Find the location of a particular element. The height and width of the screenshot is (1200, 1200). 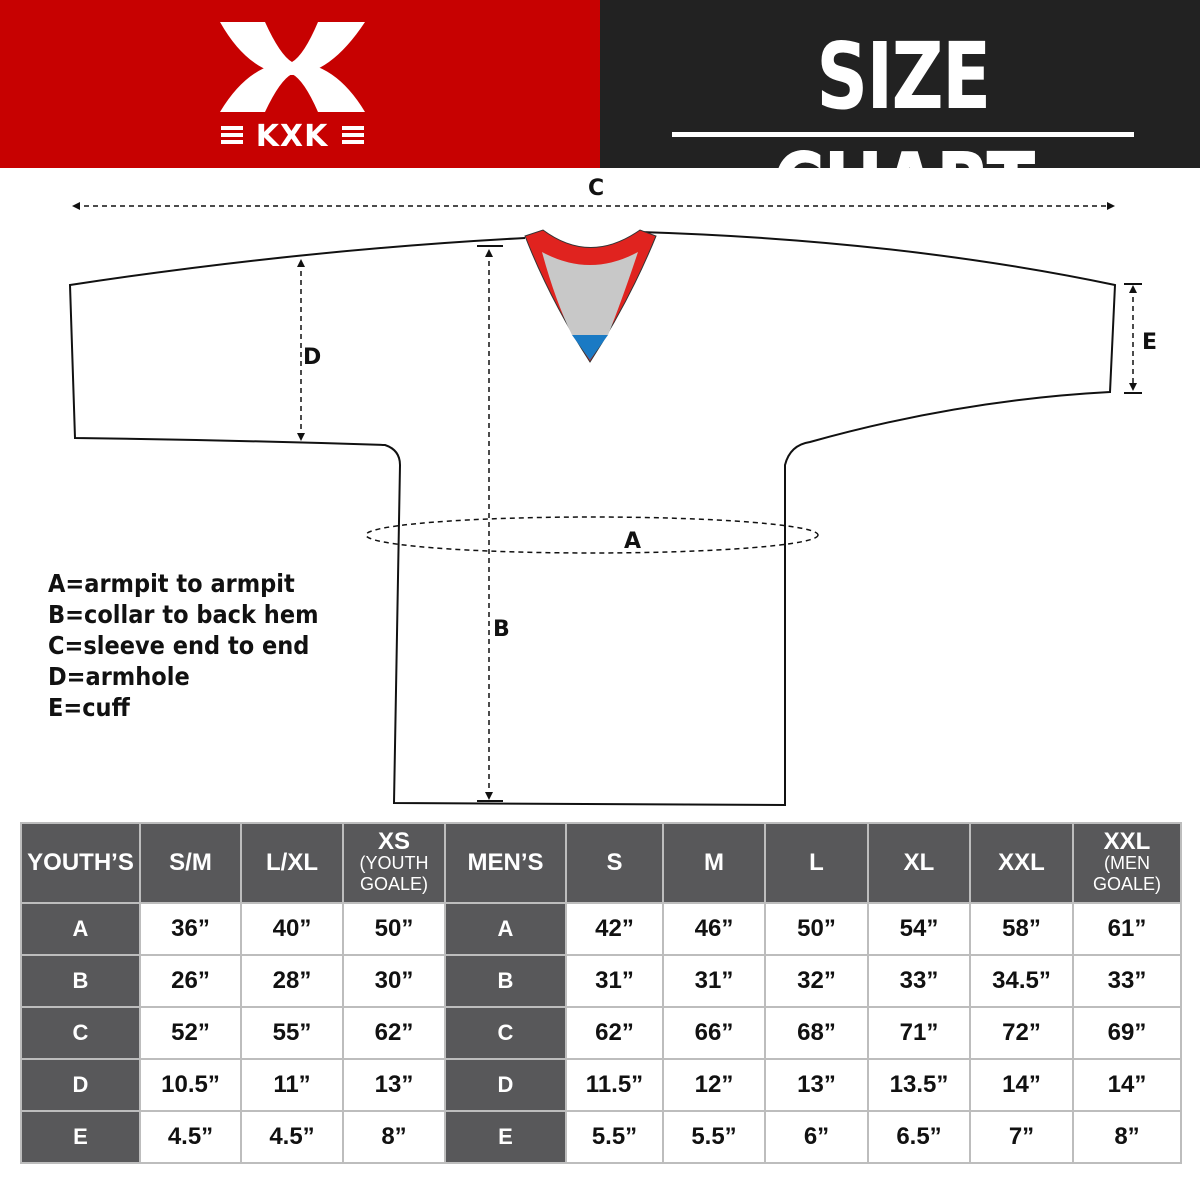

size-label: S/M is located at coordinates (190, 862).